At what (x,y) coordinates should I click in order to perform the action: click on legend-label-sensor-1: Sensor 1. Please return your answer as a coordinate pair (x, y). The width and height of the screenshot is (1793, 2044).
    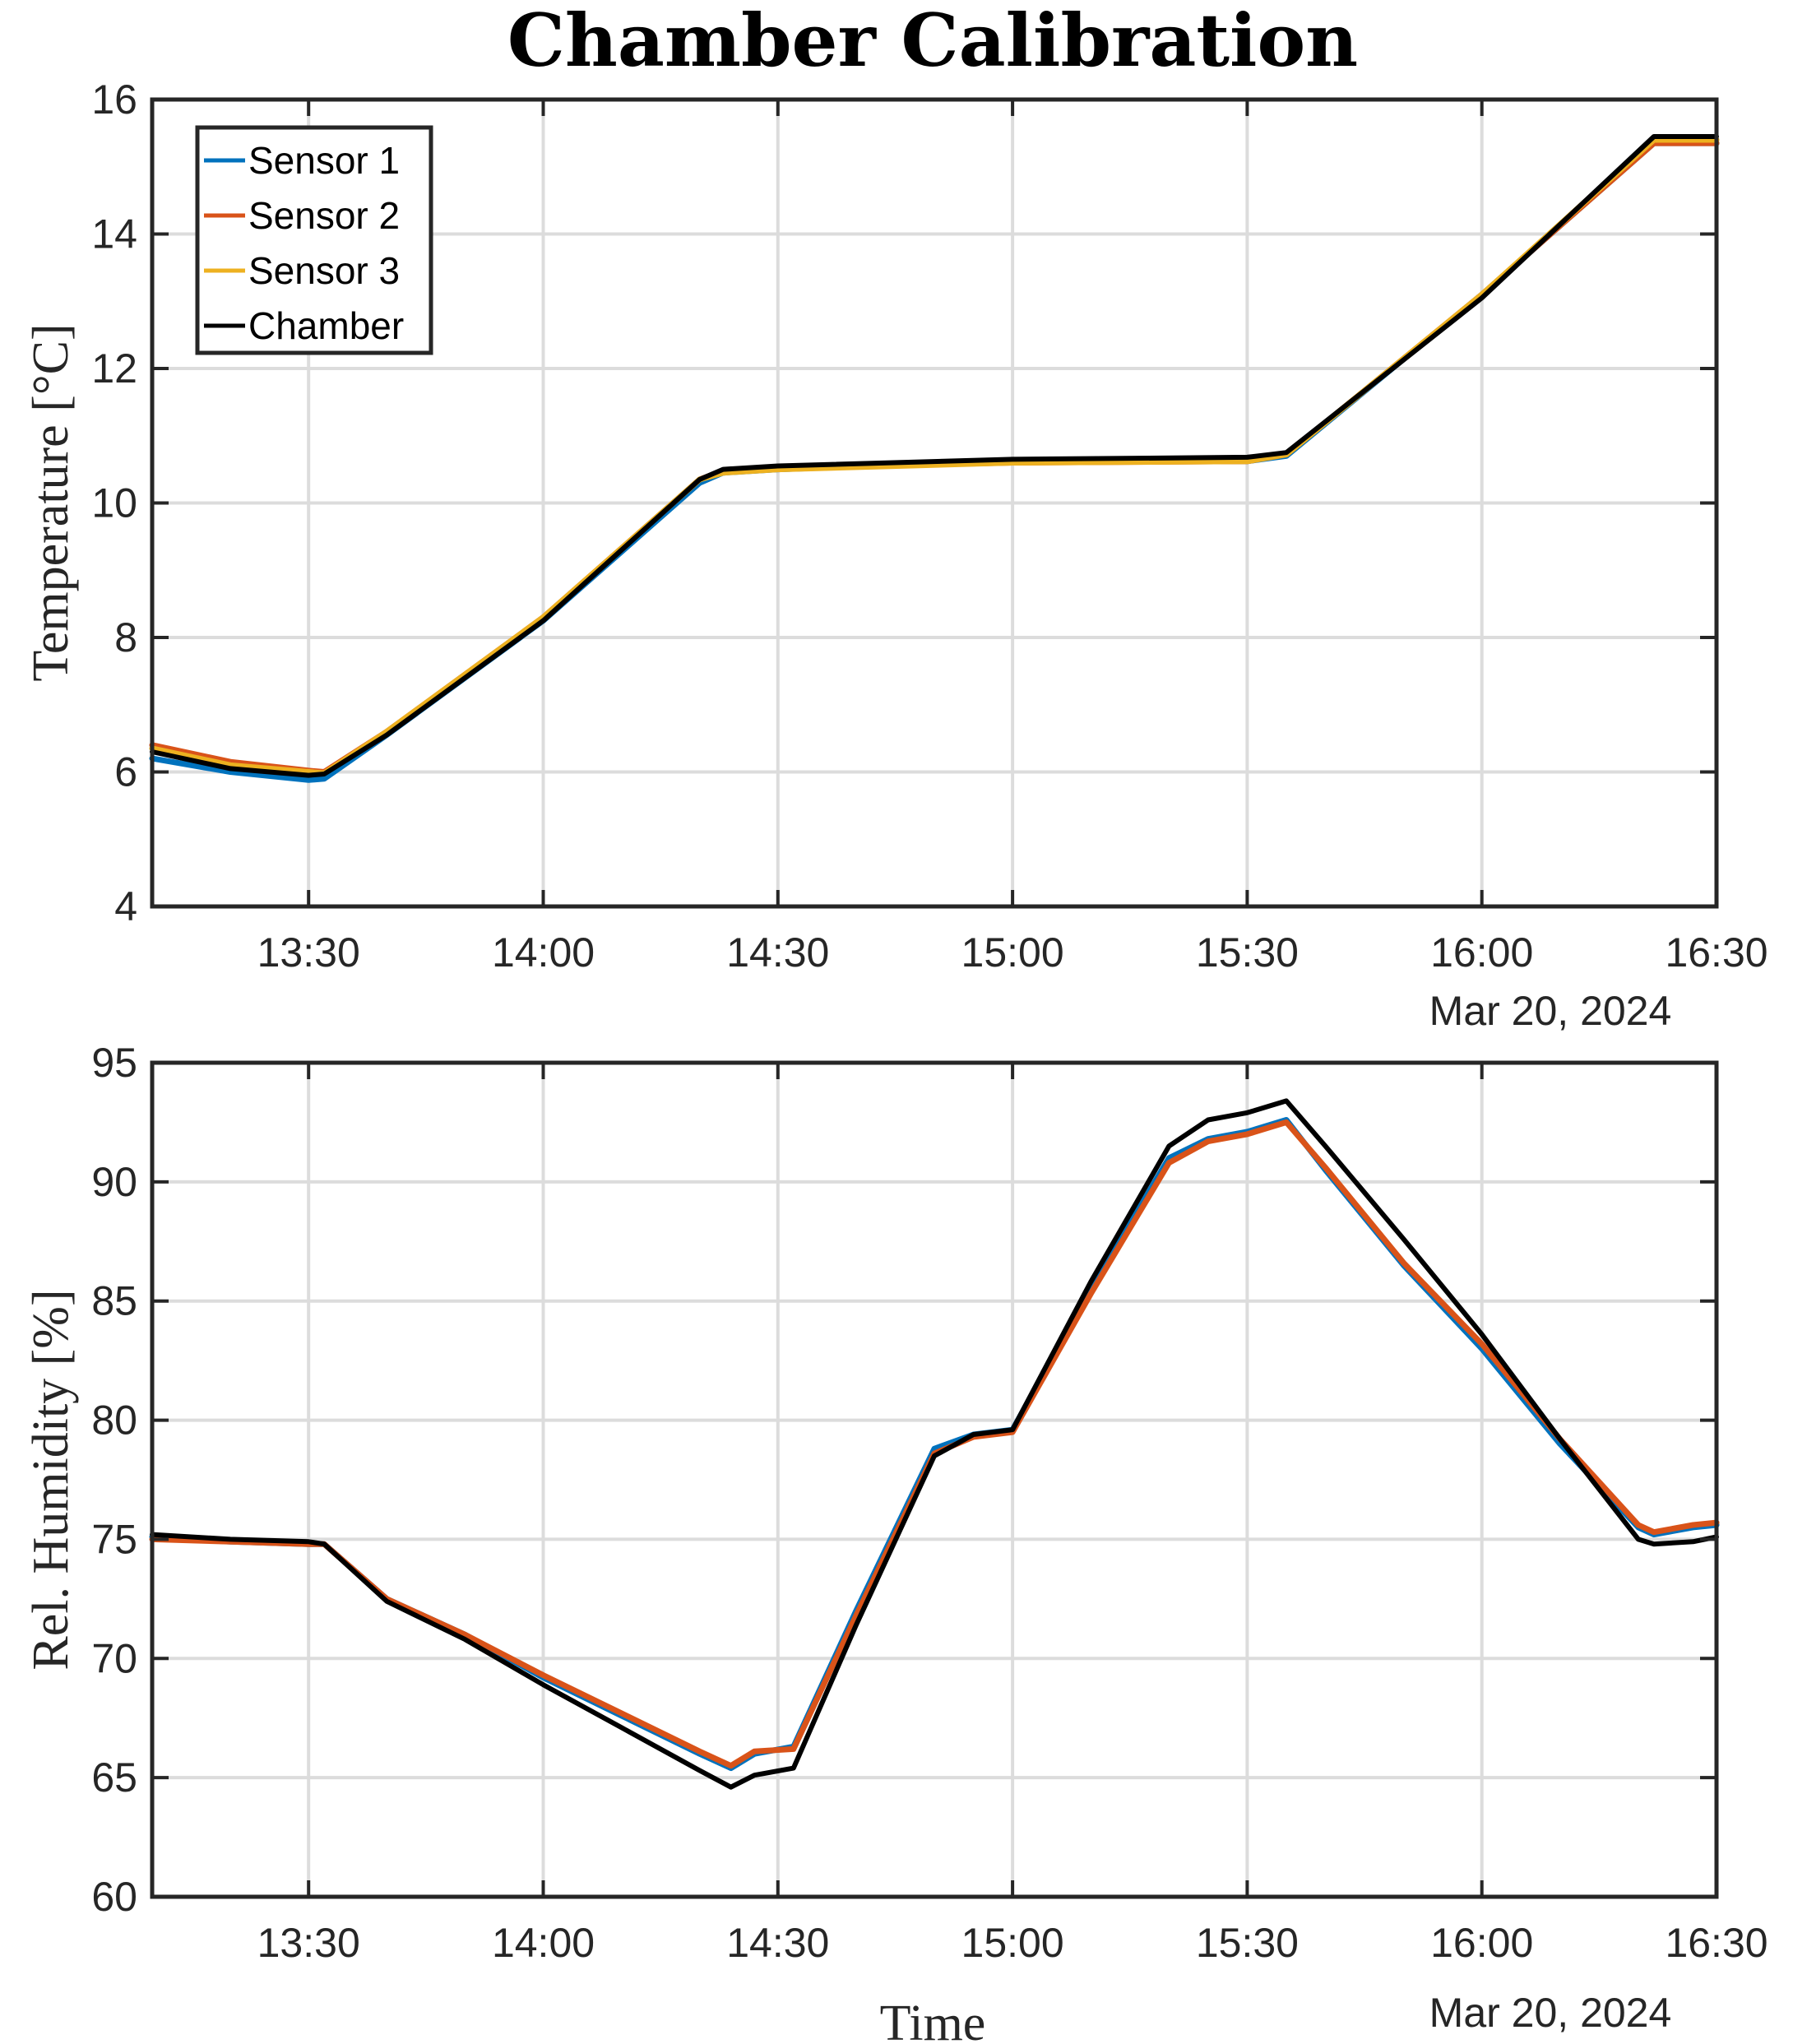
    Looking at the image, I should click on (324, 160).